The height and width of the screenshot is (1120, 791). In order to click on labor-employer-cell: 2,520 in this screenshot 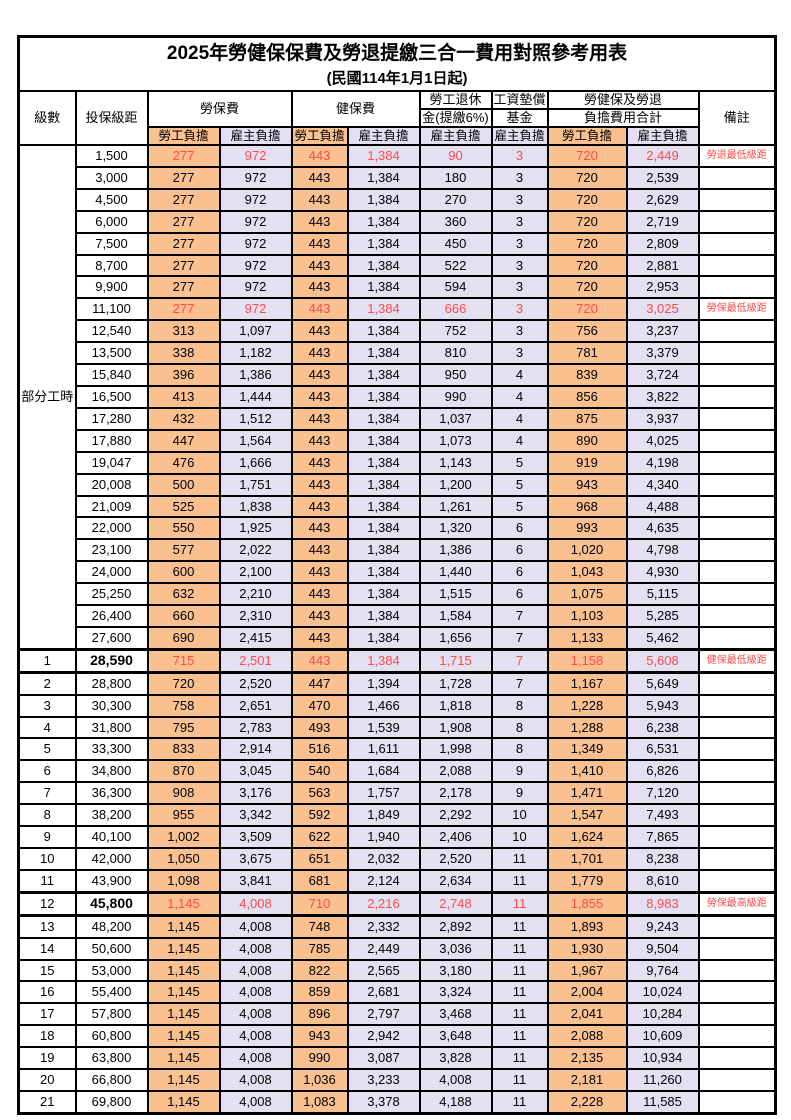, I will do `click(255, 683)`.